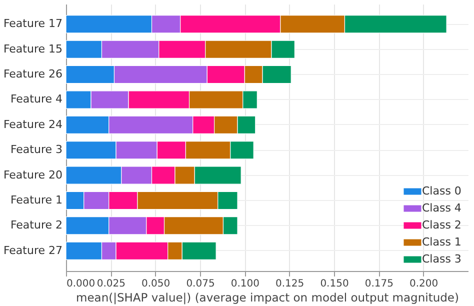  What do you see at coordinates (32, 49) in the screenshot?
I see `y-tick-label: Feature 15` at bounding box center [32, 49].